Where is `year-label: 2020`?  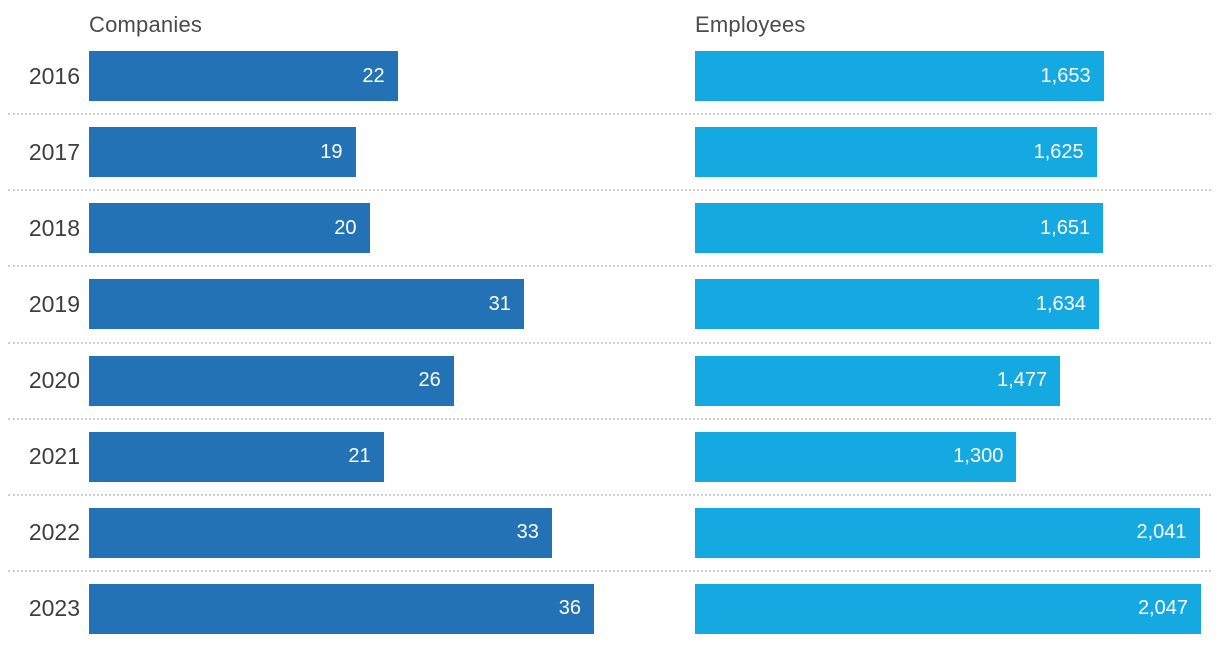 year-label: 2020 is located at coordinates (54, 380).